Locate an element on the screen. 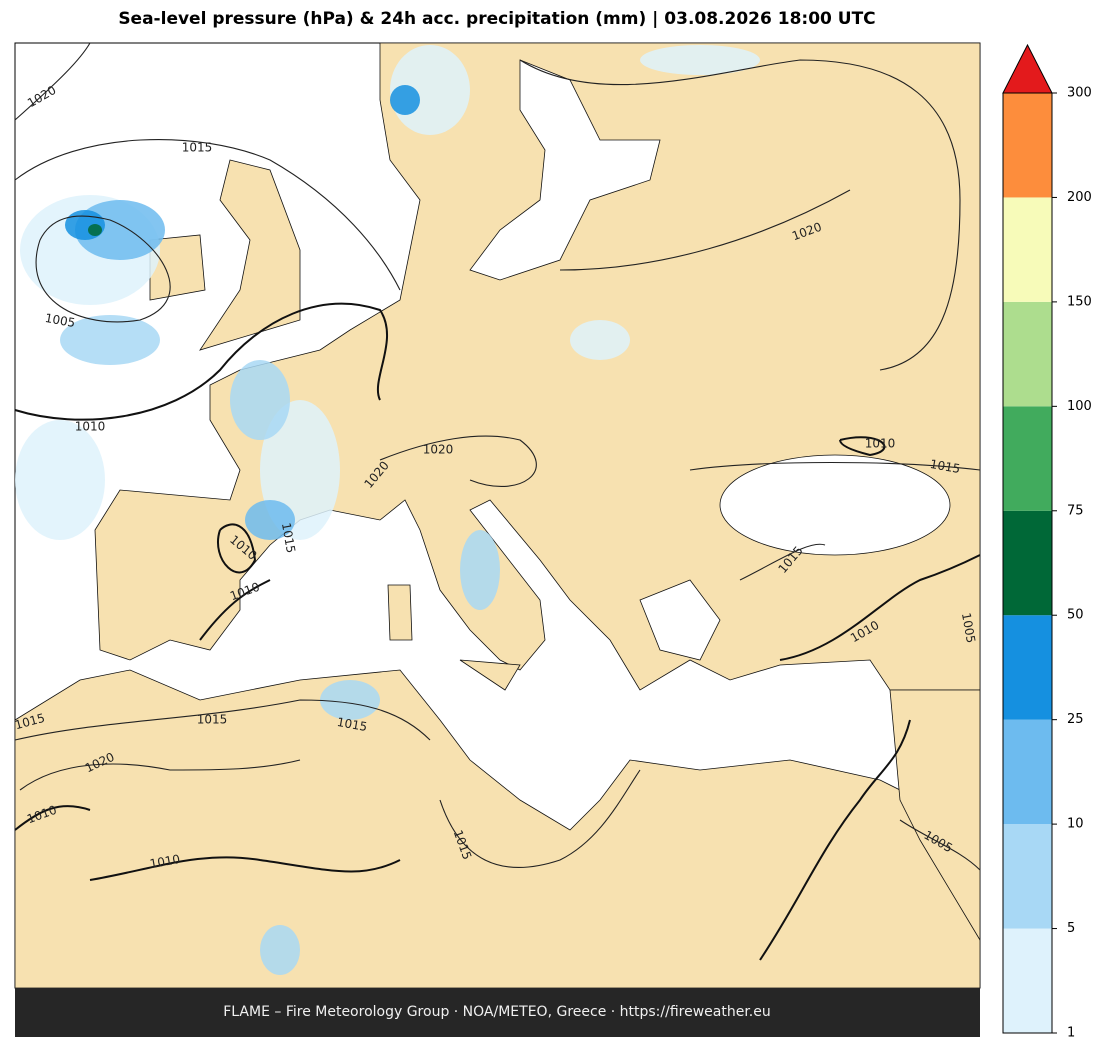 Image resolution: width=1113 pixels, height=1058 pixels. land-sicily is located at coordinates (490, 675).